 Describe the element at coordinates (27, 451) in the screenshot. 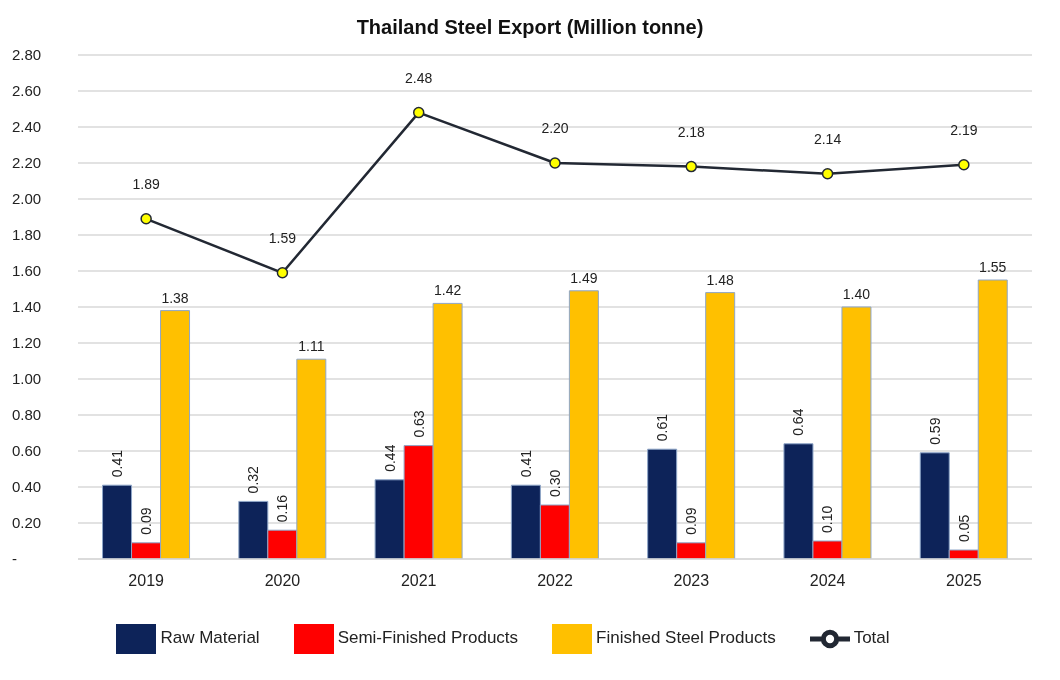

I see `y-tick-label: 0.60` at that location.